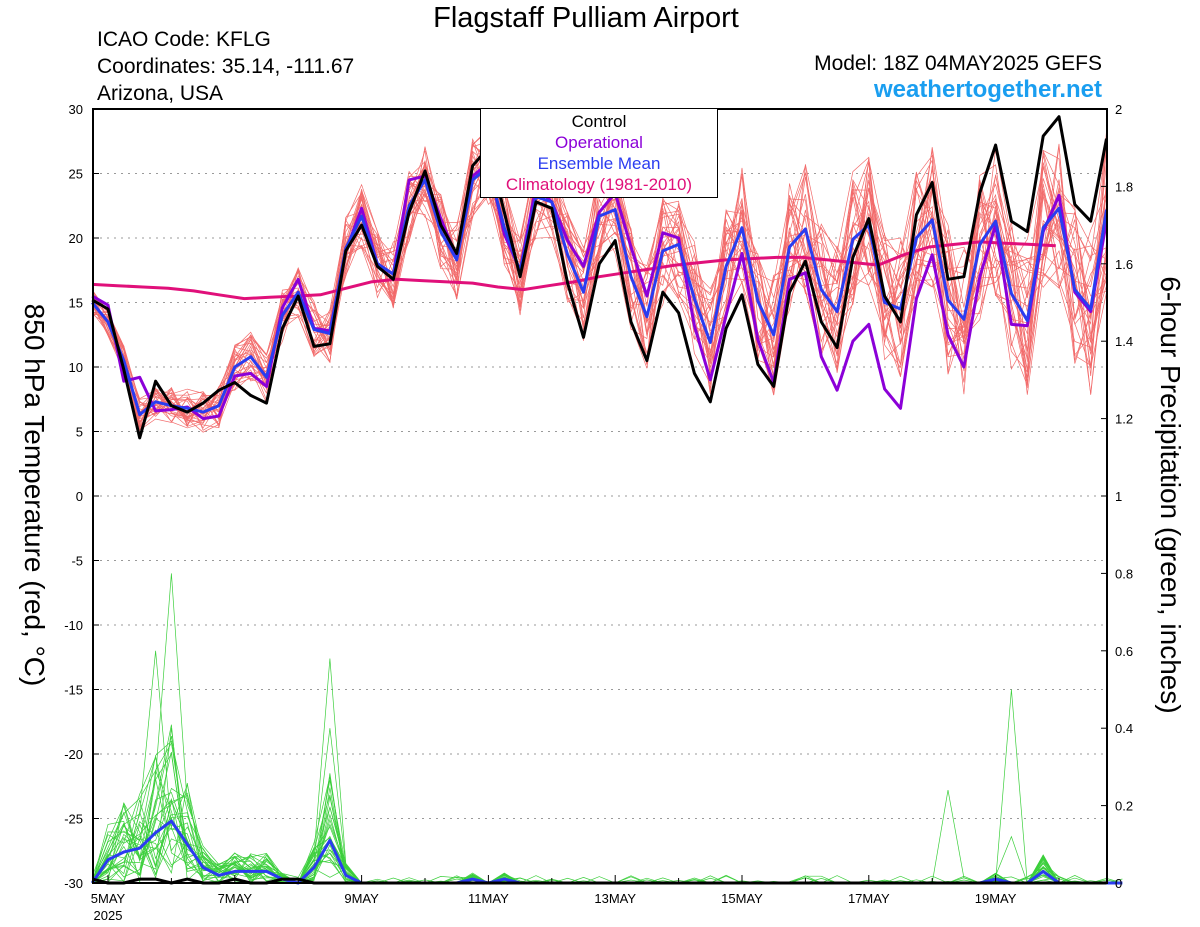  What do you see at coordinates (79, 432) in the screenshot?
I see `y-tick-label-5: 5` at bounding box center [79, 432].